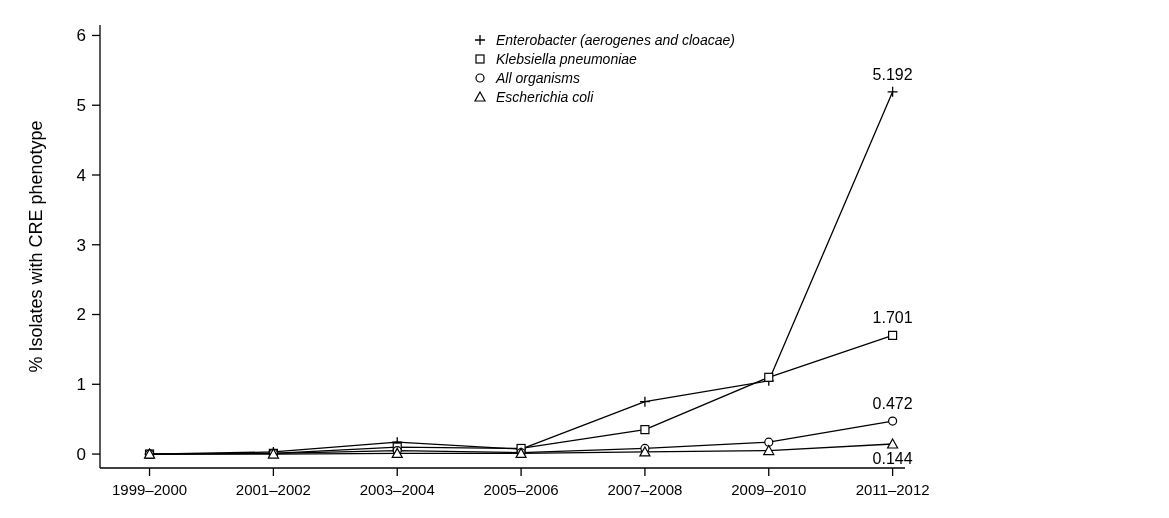  Describe the element at coordinates (81, 315) in the screenshot. I see `y-tick-label: 2` at that location.